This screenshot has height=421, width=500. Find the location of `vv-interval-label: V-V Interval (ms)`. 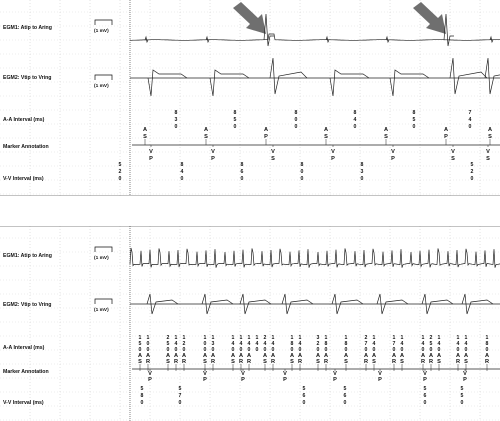

vv-interval-label: V-V Interval (ms) is located at coordinates (23, 403).